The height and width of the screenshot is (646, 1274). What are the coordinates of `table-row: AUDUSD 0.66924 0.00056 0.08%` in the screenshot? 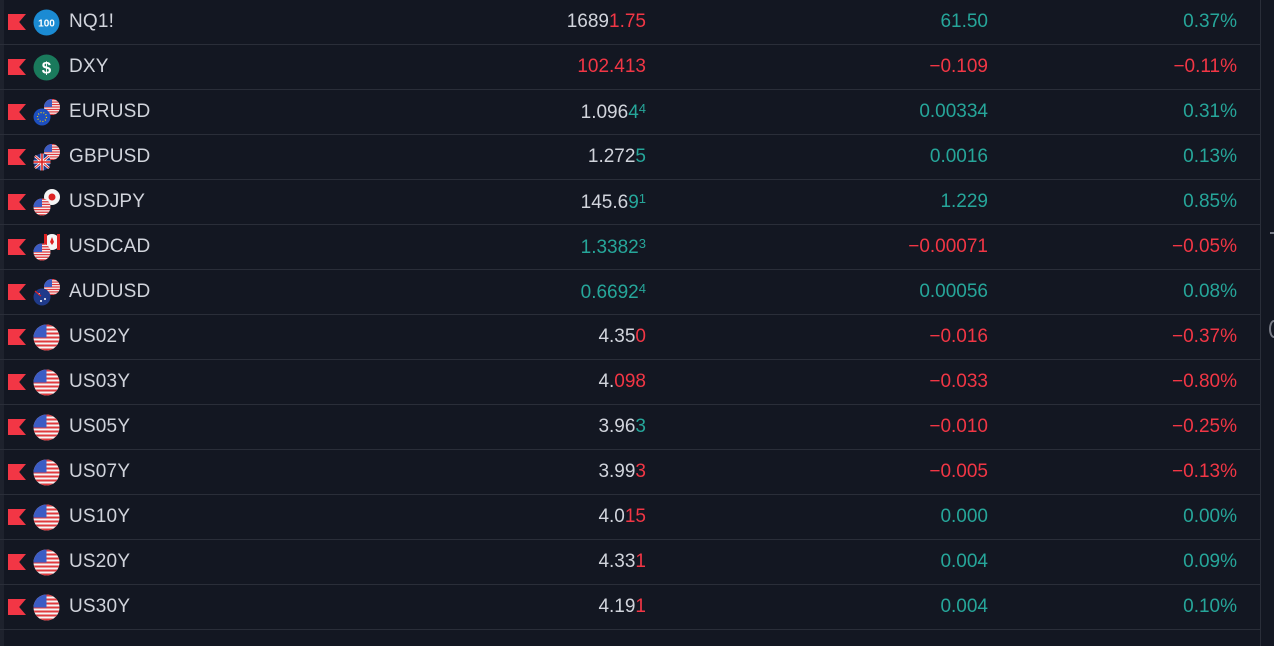 It's located at (630, 292).